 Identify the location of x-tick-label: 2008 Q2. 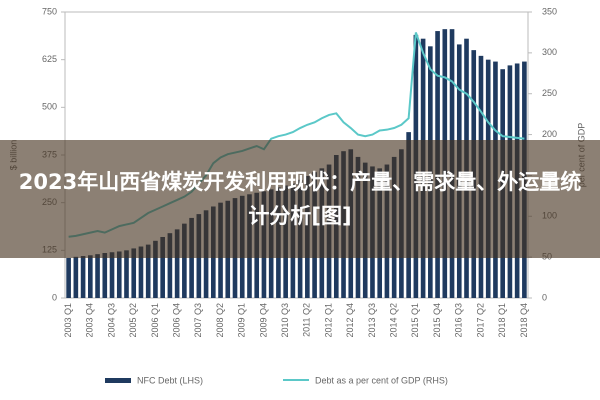
(220, 320).